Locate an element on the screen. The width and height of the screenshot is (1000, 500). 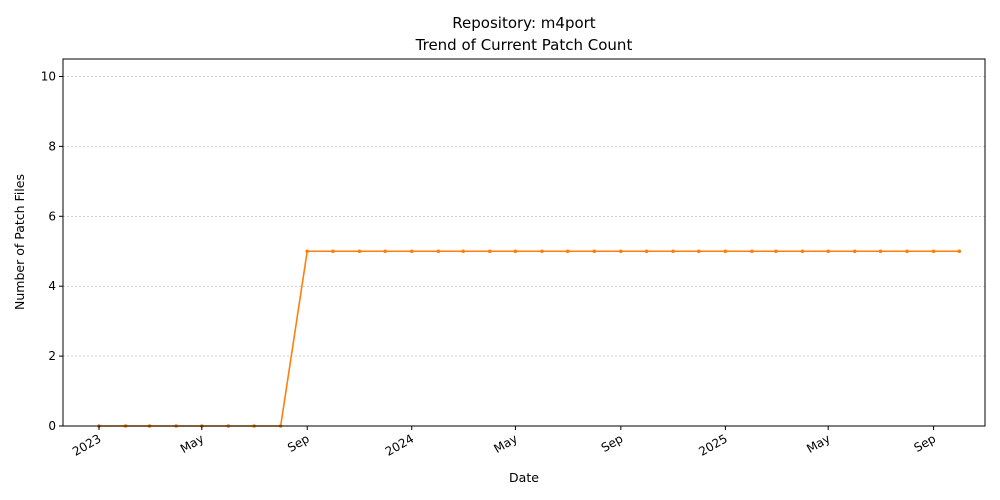
x-axis-ticks: 2023 May Sep 2024 May Sep 2025 May Sep is located at coordinates (504, 442).